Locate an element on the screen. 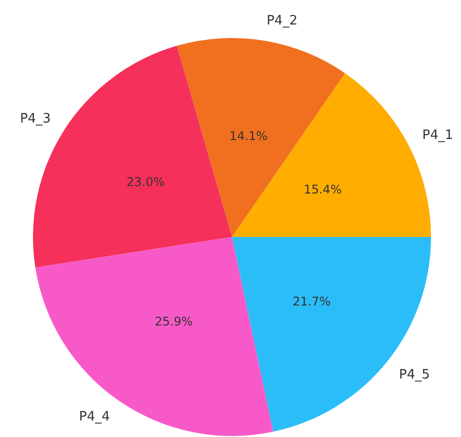 This screenshot has width=461, height=437. data-label: 25.9% is located at coordinates (173, 321).